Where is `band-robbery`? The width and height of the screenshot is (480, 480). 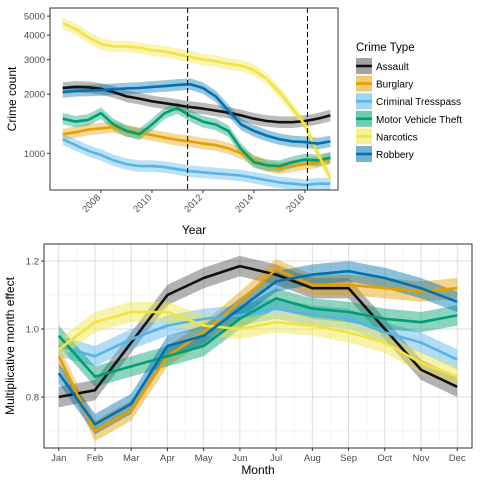
band-robbery is located at coordinates (196, 114).